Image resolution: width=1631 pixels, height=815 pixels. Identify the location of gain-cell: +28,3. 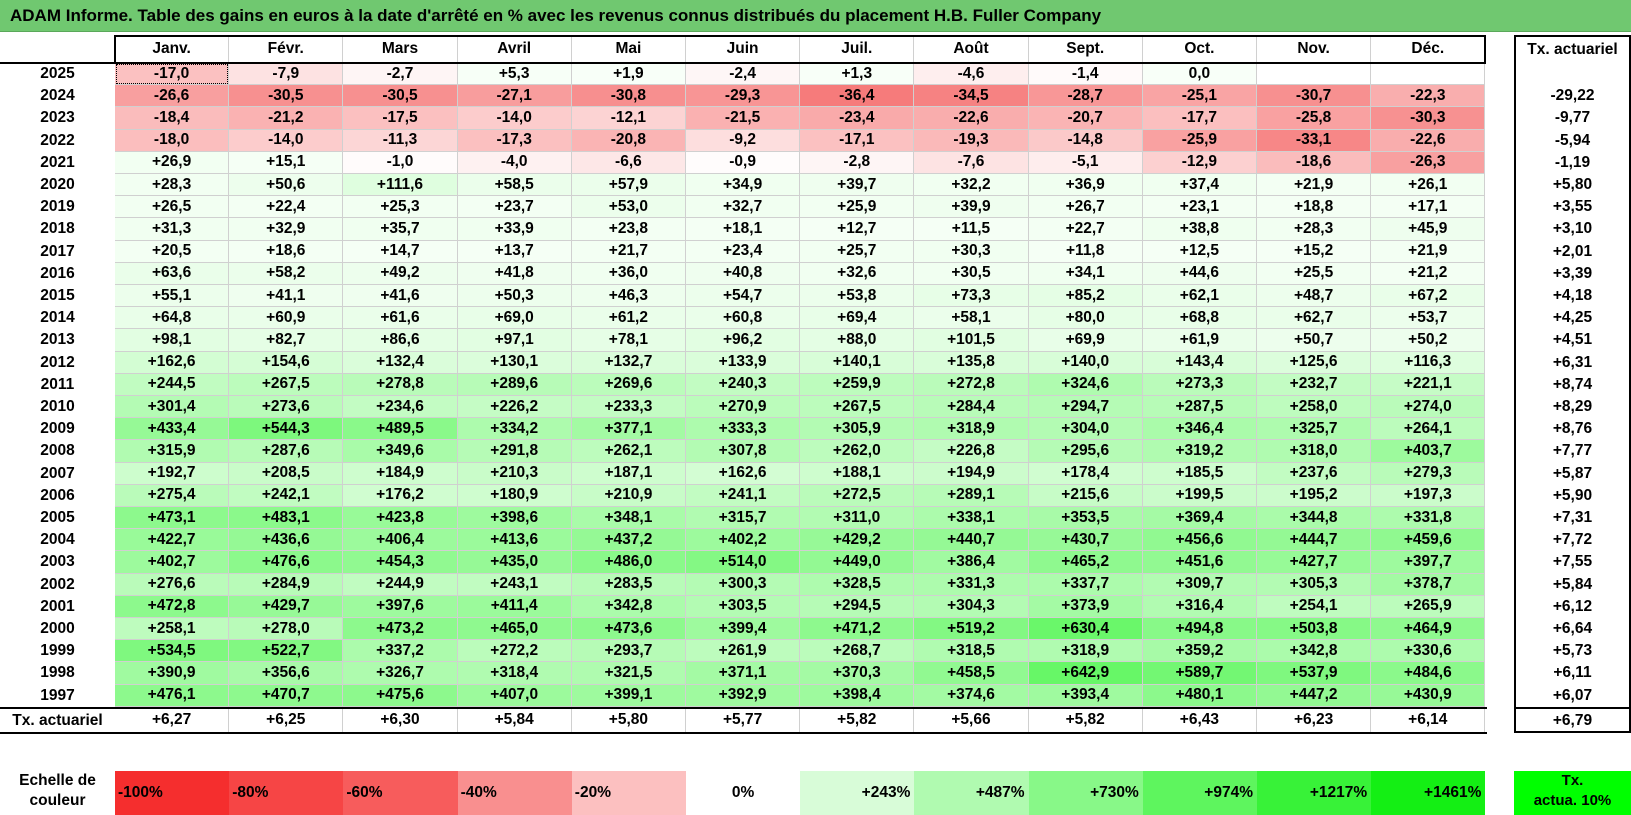
(172, 185).